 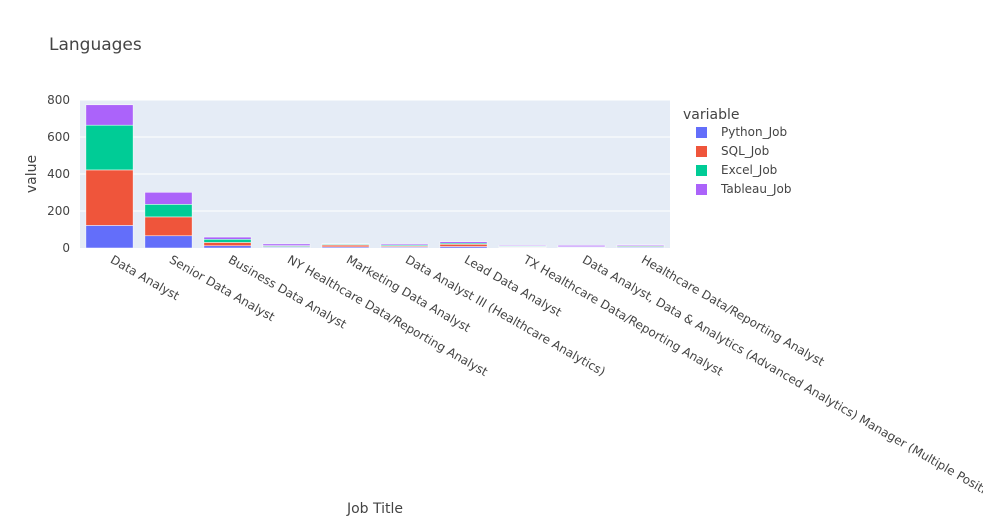 I want to click on y-tick-label: 400, so click(x=58, y=174).